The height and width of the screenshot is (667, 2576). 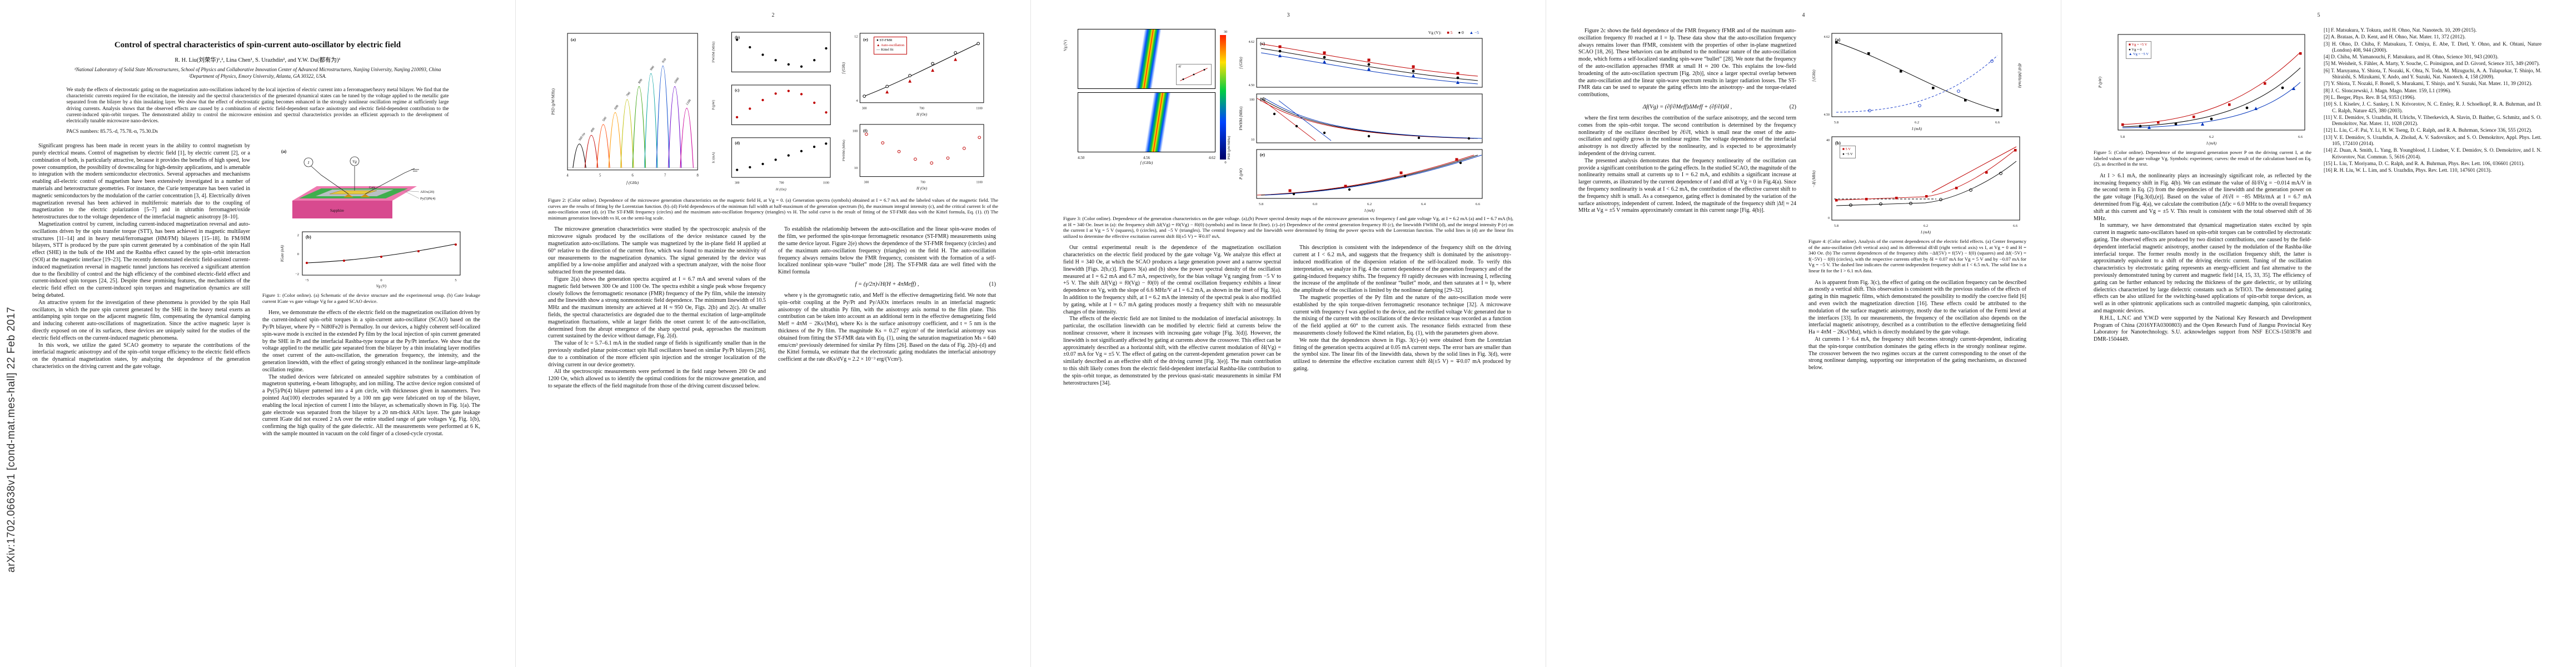 I want to click on frequency-curve, so click(x=1917, y=76).